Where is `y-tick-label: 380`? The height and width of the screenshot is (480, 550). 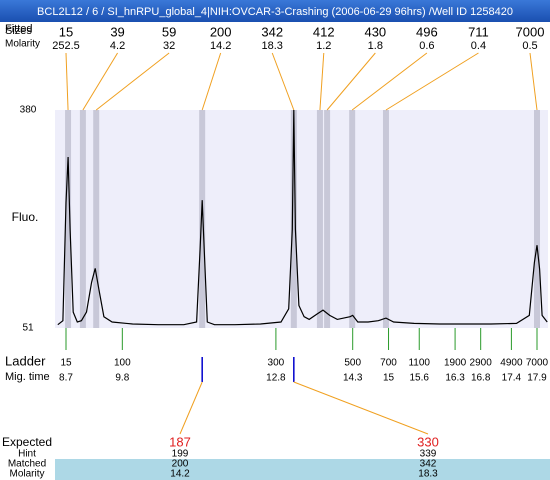
y-tick-label: 380 is located at coordinates (28, 110).